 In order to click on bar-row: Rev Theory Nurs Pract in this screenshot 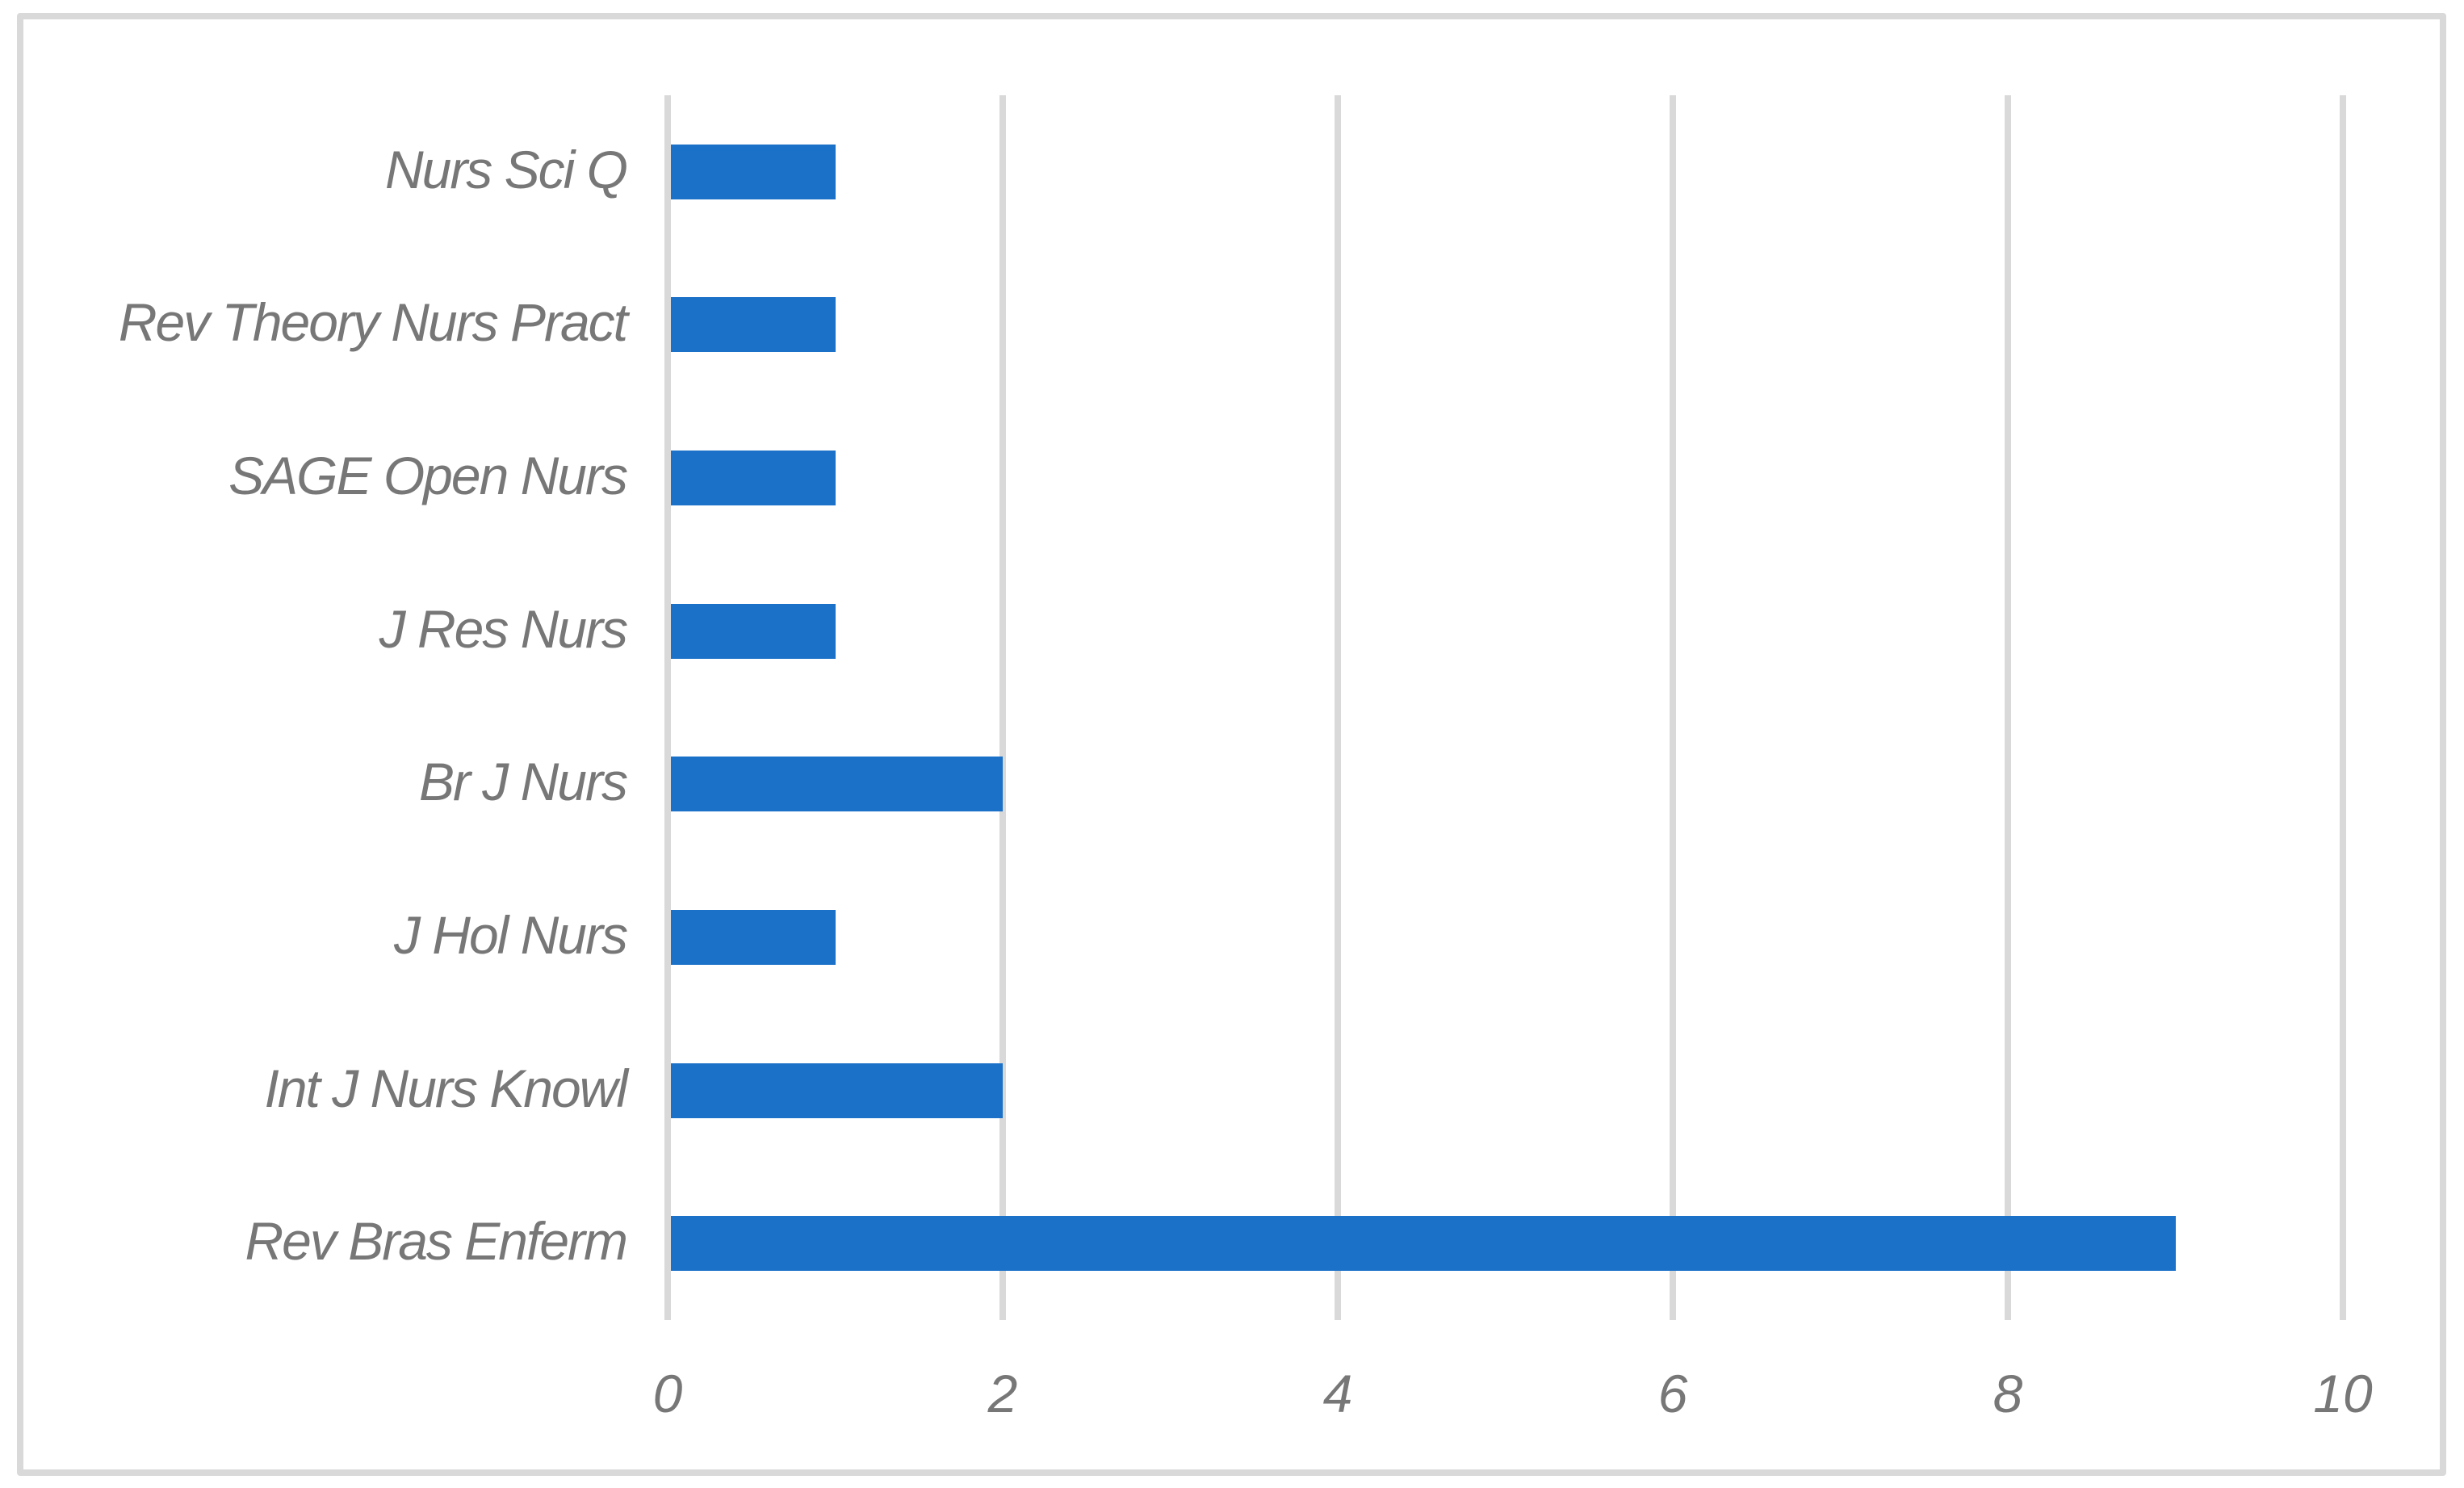, I will do `click(325, 325)`.